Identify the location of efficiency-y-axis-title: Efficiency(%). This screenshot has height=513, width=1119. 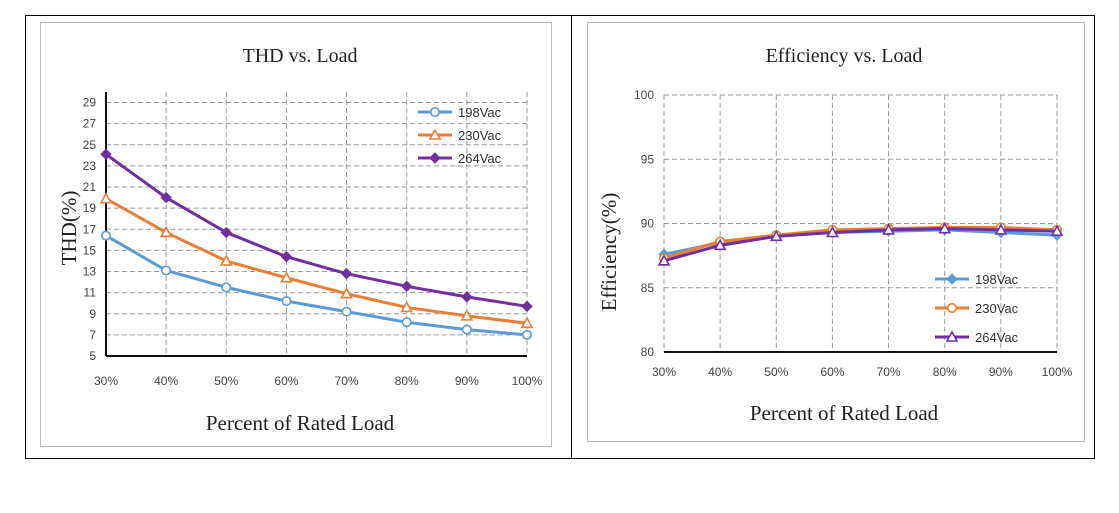
(609, 252).